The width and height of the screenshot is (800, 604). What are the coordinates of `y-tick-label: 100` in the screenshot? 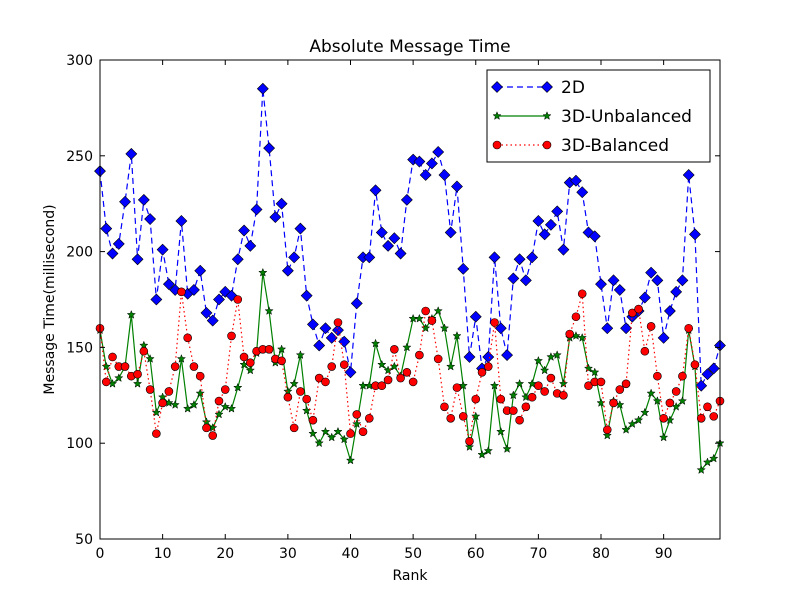 It's located at (79, 444).